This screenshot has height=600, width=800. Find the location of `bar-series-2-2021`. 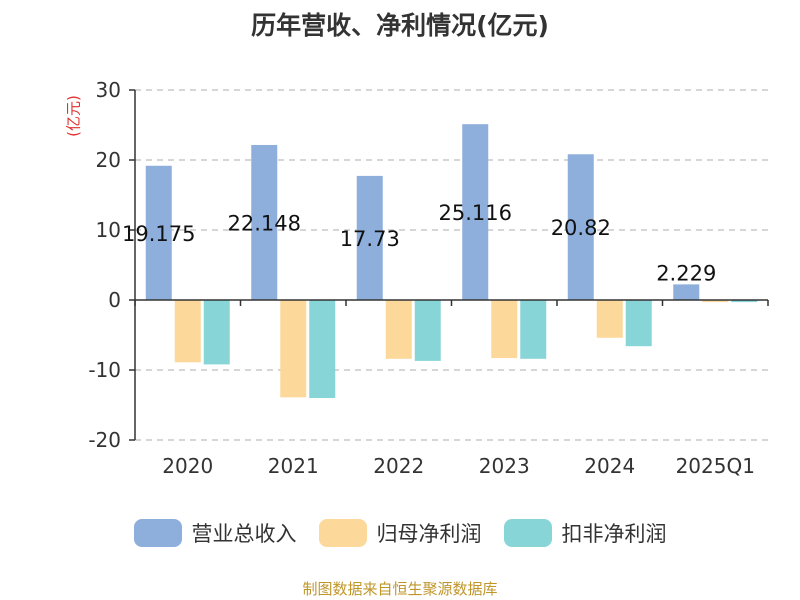

bar-series-2-2021 is located at coordinates (322, 349).